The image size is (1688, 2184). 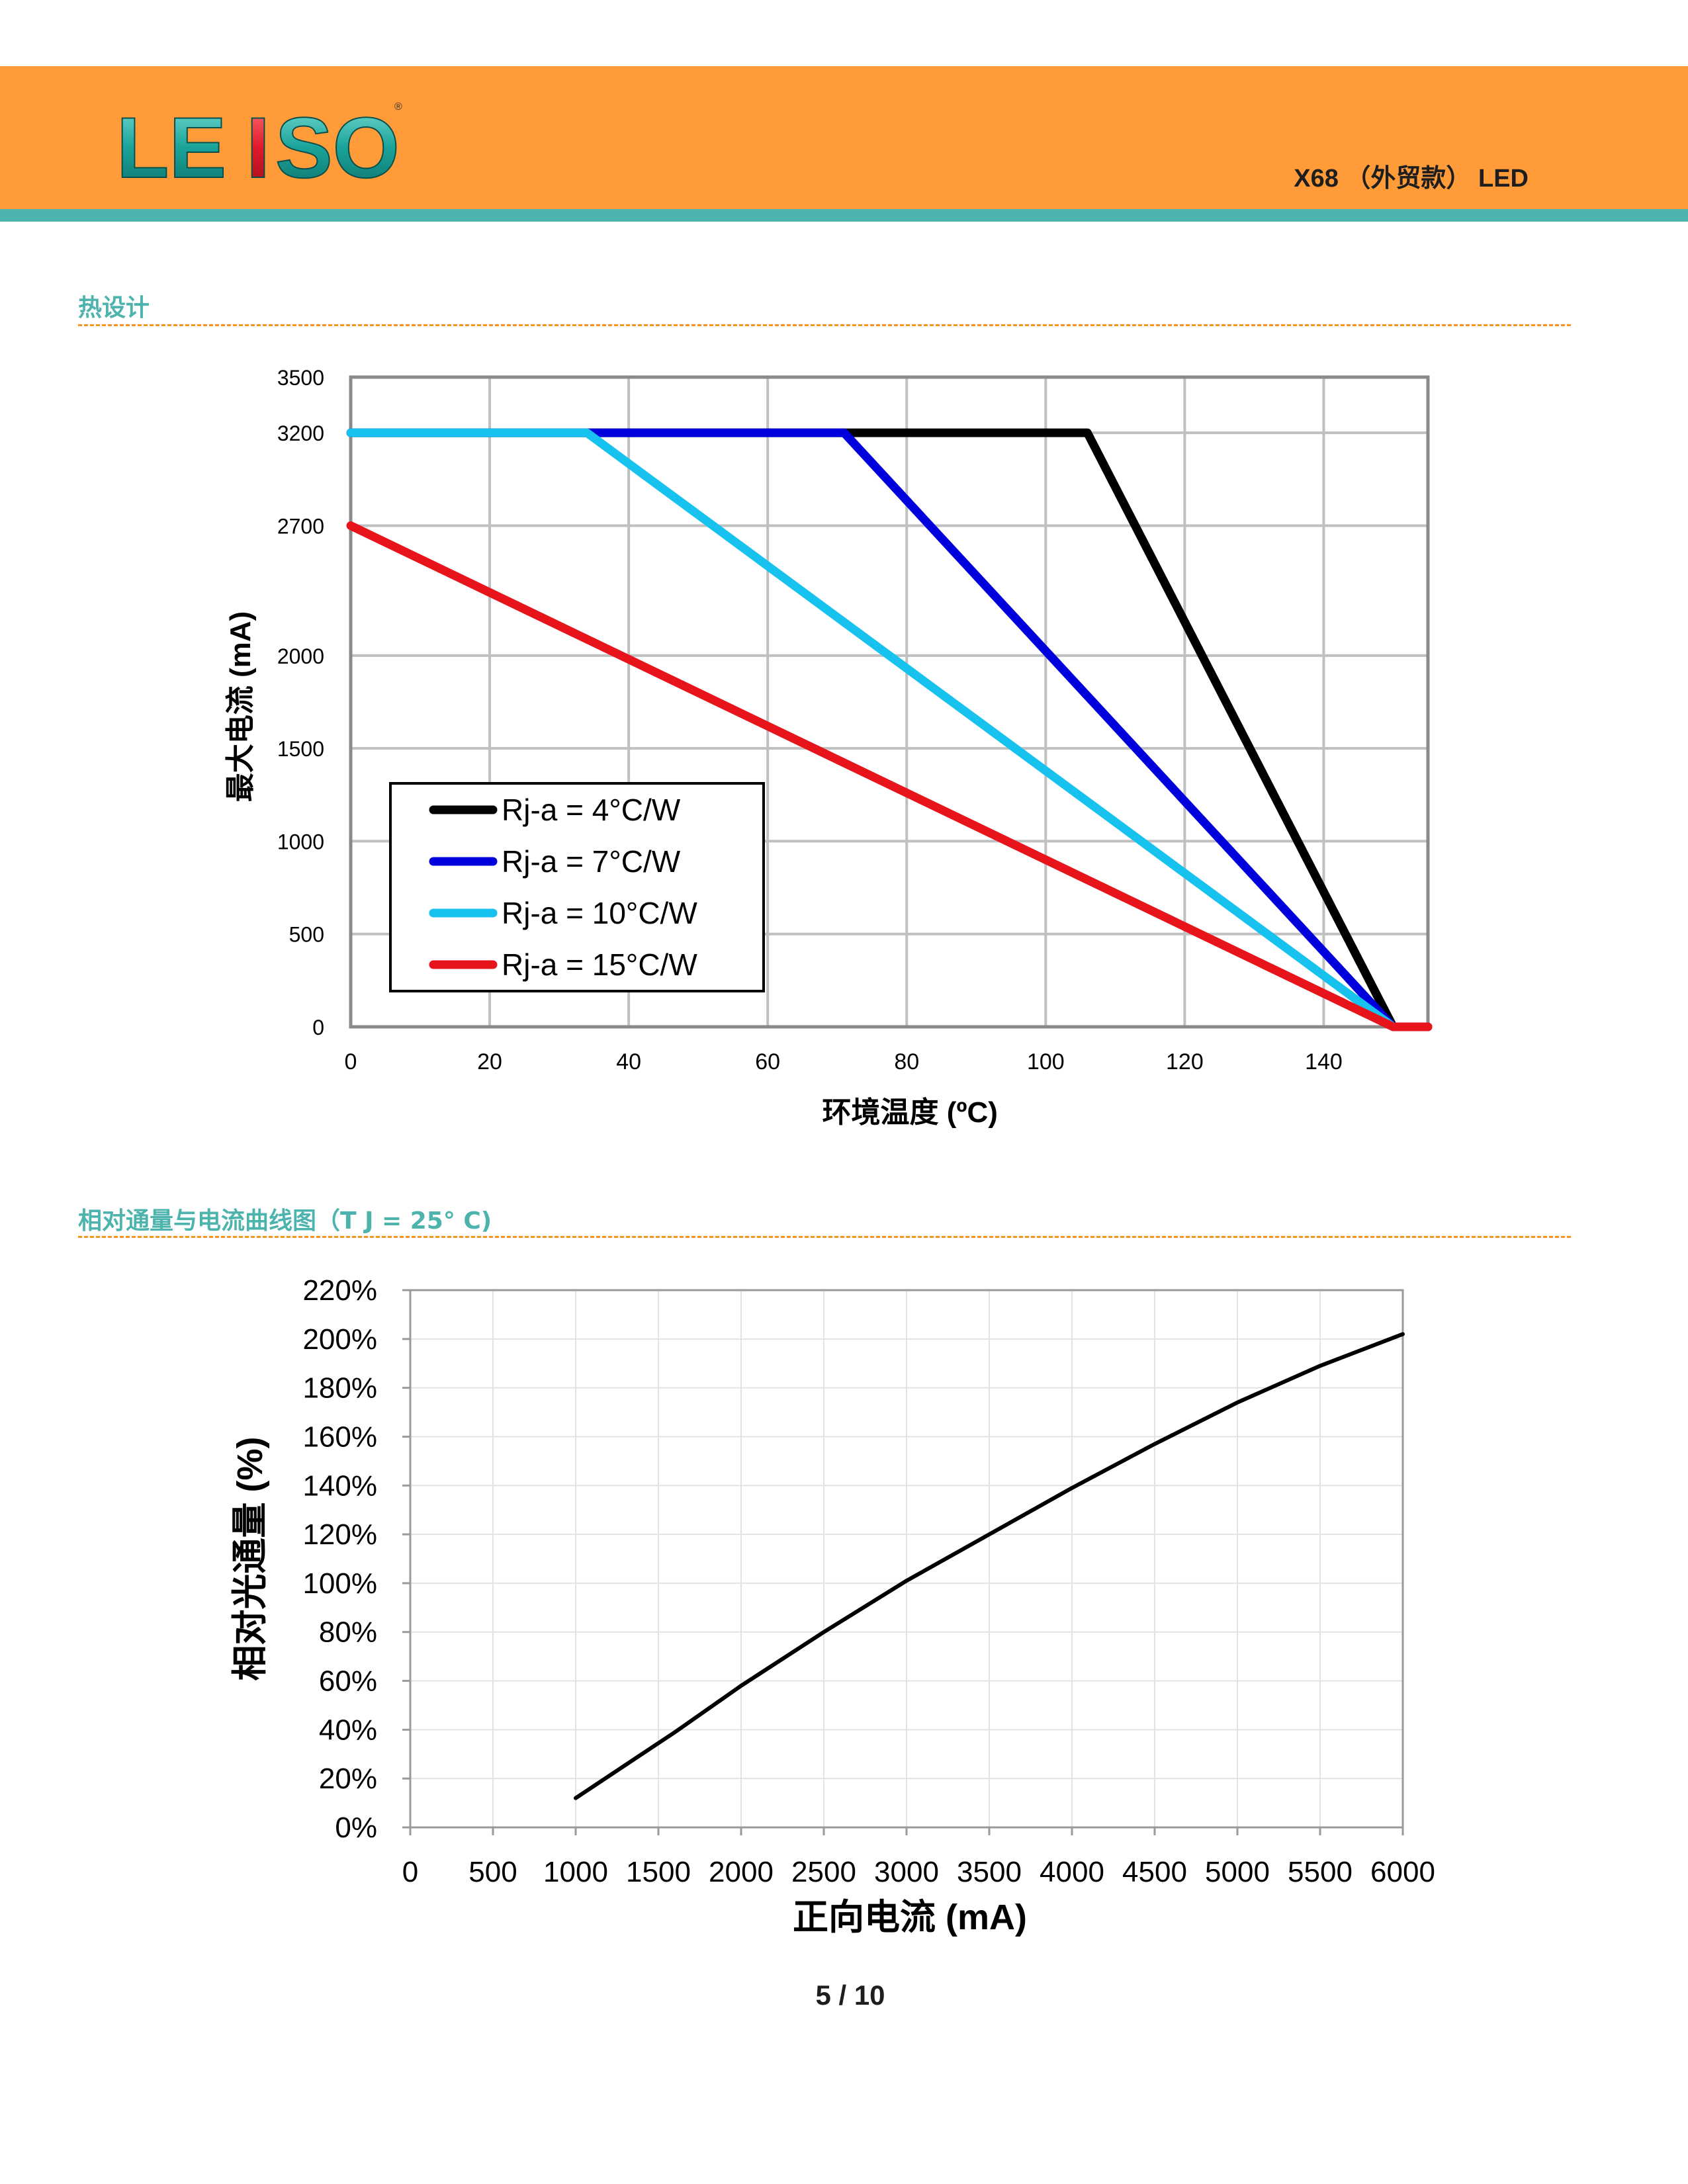 What do you see at coordinates (348, 1730) in the screenshot?
I see `y-tick-label: 40%` at bounding box center [348, 1730].